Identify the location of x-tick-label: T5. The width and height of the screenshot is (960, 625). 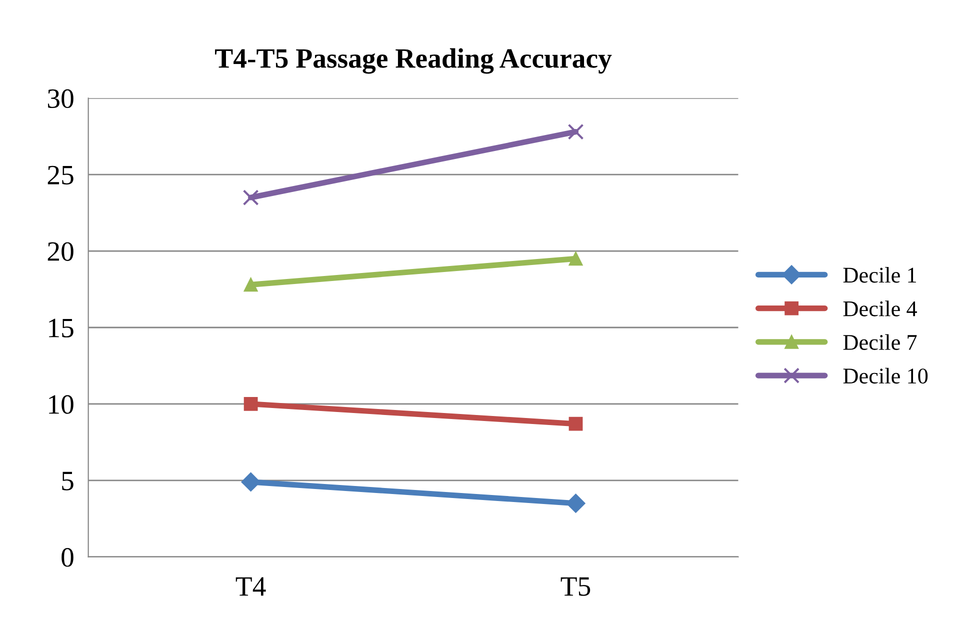
(575, 586).